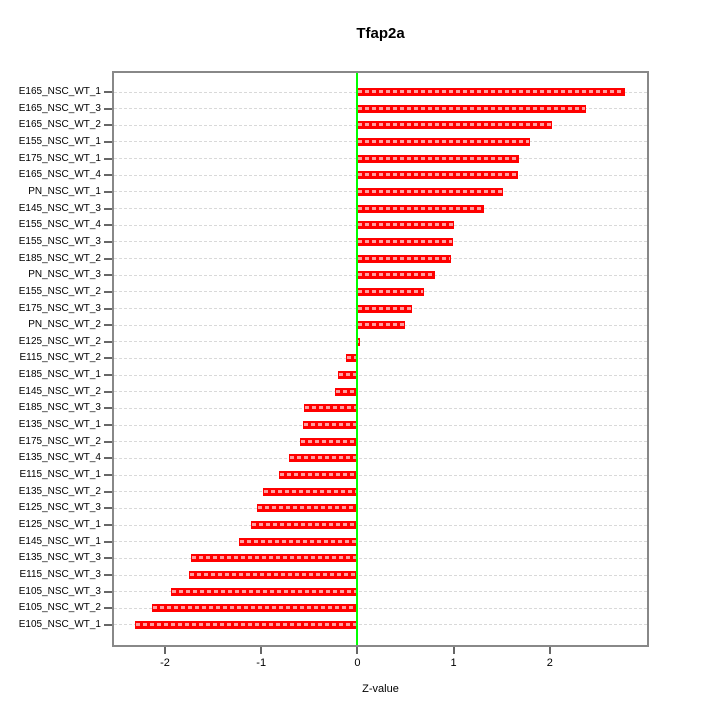 This screenshot has width=720, height=720. Describe the element at coordinates (59, 558) in the screenshot. I see `y-category-label: E135_NSC_WT_3` at that location.